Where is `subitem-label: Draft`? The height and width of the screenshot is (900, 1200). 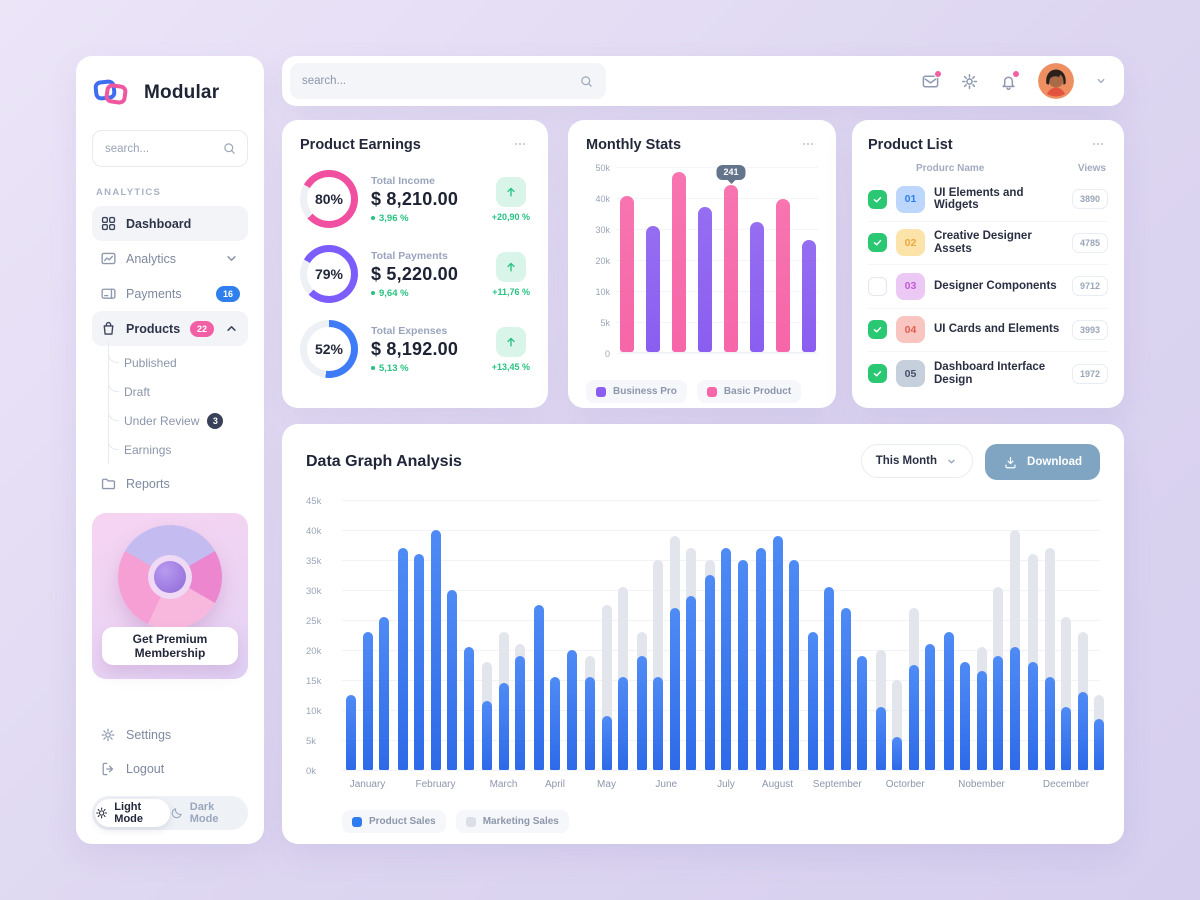
subitem-label: Draft is located at coordinates (137, 391).